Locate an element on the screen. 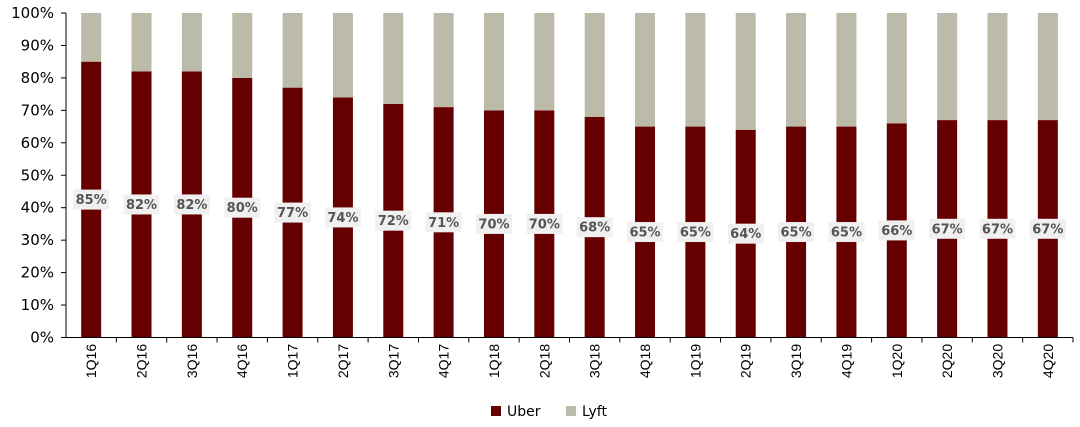 The height and width of the screenshot is (427, 1080). y-tick-label: 90% is located at coordinates (37, 45).